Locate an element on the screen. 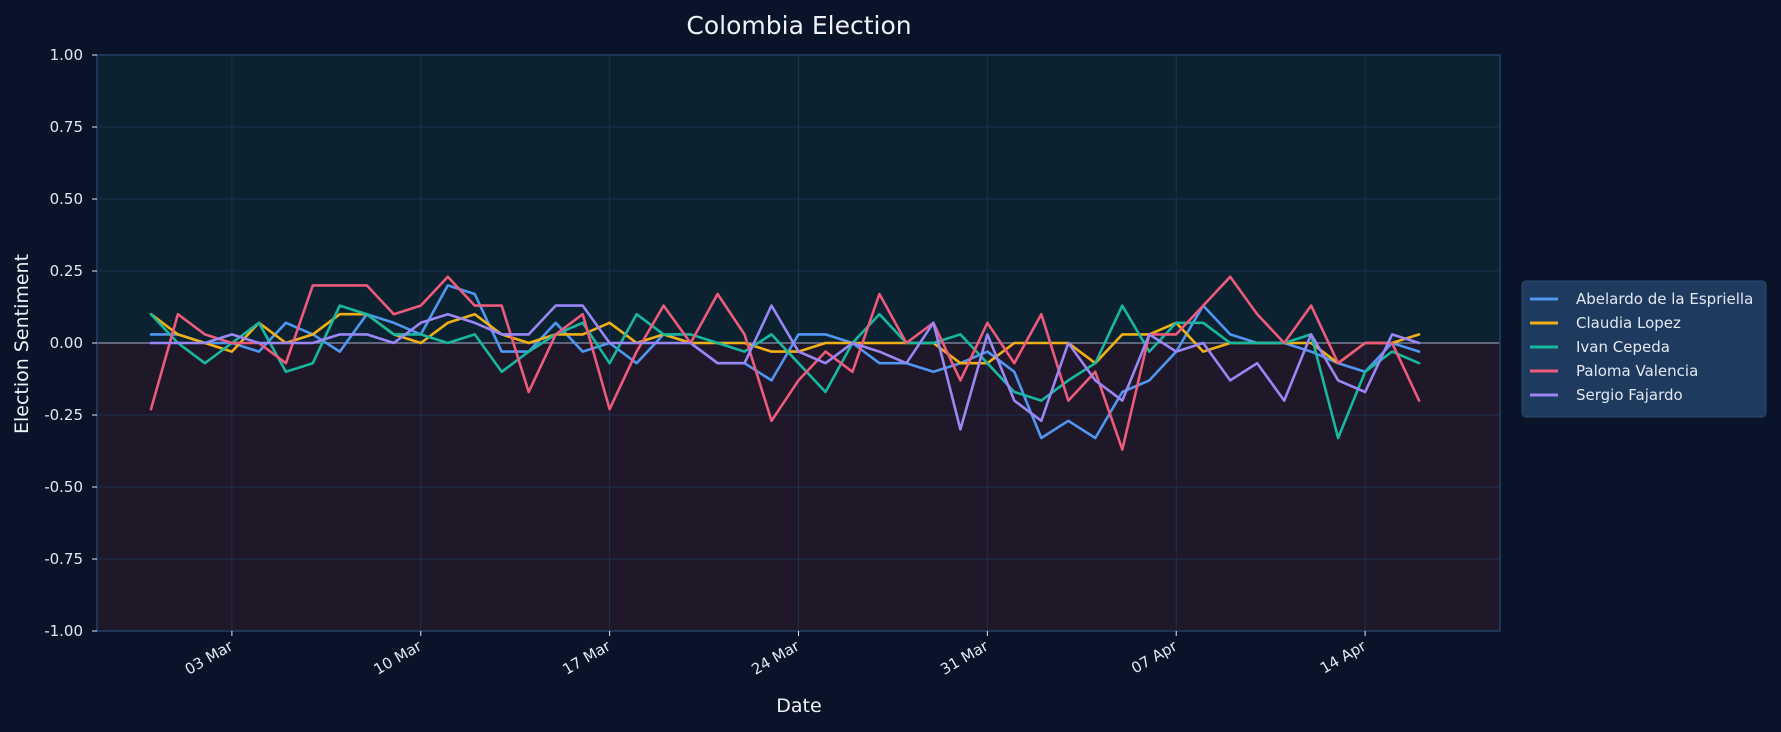 Image resolution: width=1781 pixels, height=732 pixels. legend-box is located at coordinates (1644, 349).